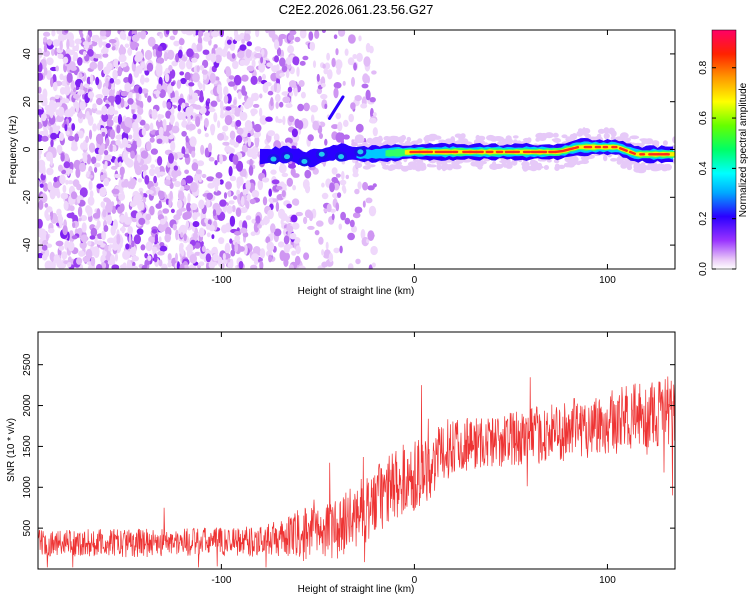  Describe the element at coordinates (27, 487) in the screenshot. I see `bottom-y-tick-label: 1000` at that location.